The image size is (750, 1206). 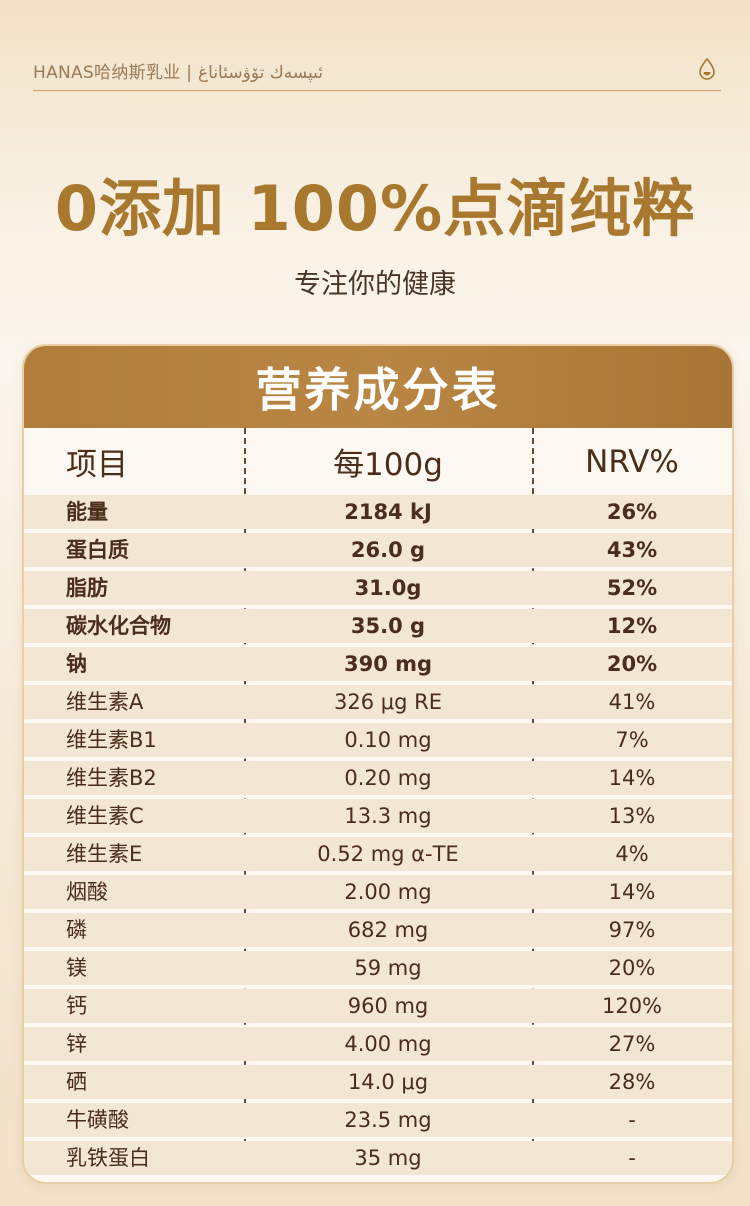 I want to click on row-per100g: 14.0 μg, so click(x=388, y=1082).